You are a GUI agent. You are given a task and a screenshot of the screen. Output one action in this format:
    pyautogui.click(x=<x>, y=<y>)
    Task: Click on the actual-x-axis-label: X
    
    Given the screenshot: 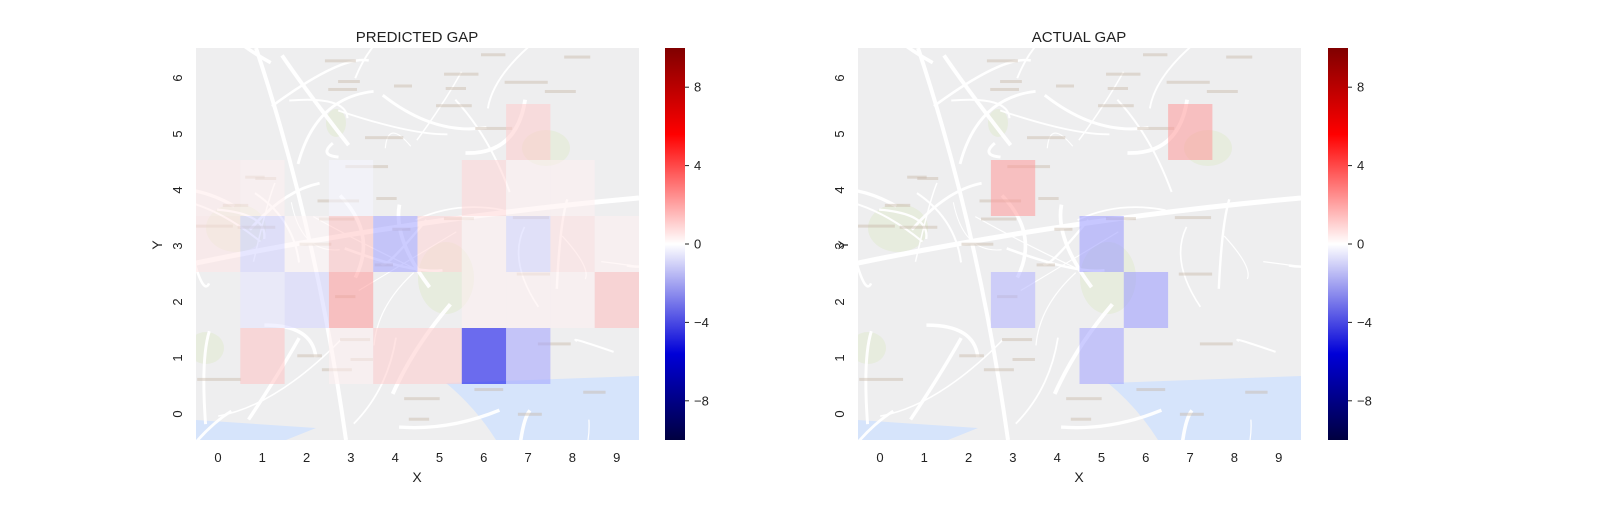 What is the action you would take?
    pyautogui.click(x=1079, y=477)
    